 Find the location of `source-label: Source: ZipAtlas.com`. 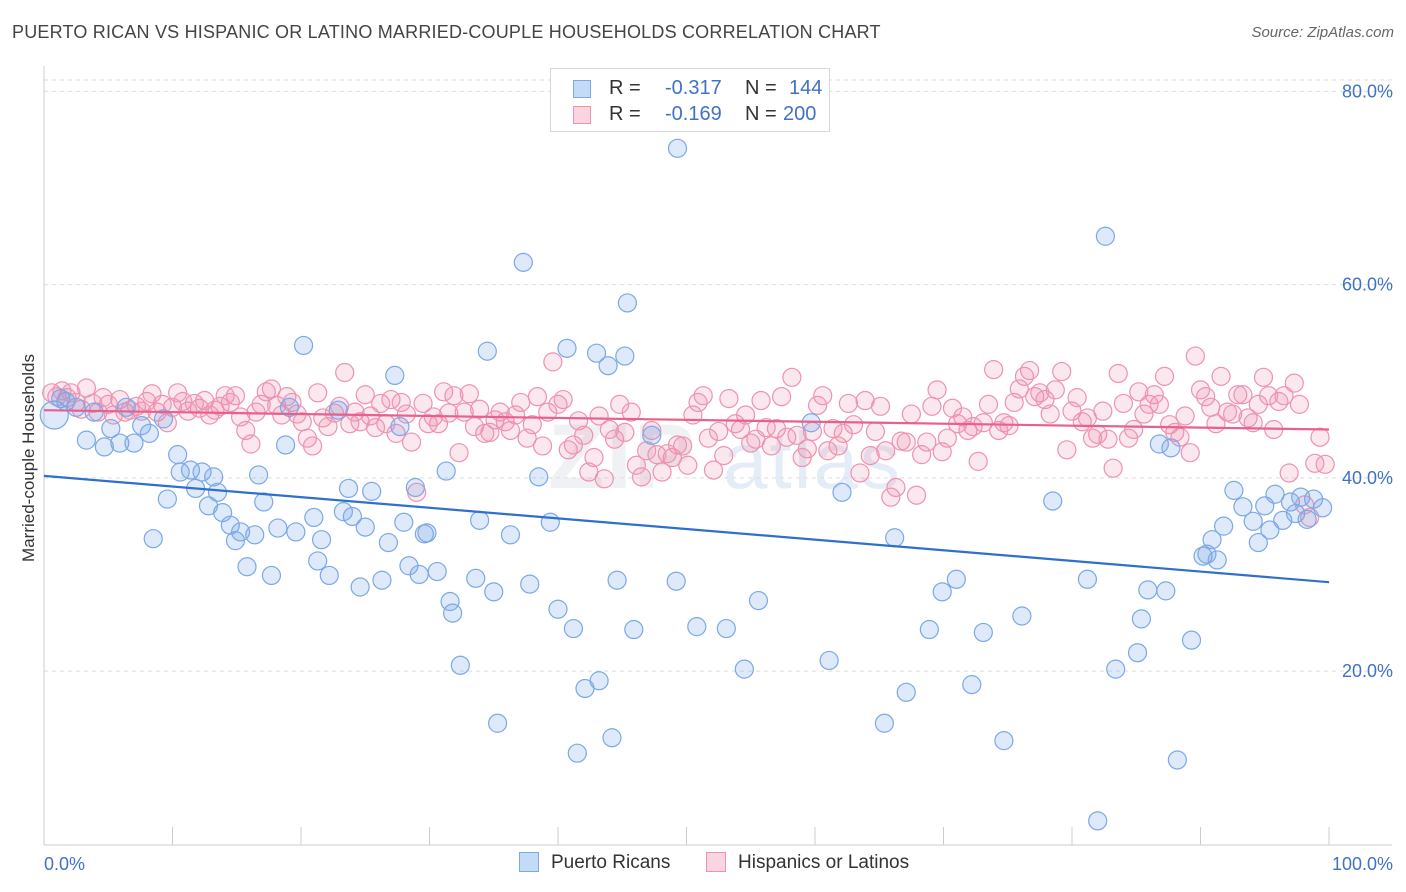

source-label: Source: ZipAtlas.com is located at coordinates (1322, 32).